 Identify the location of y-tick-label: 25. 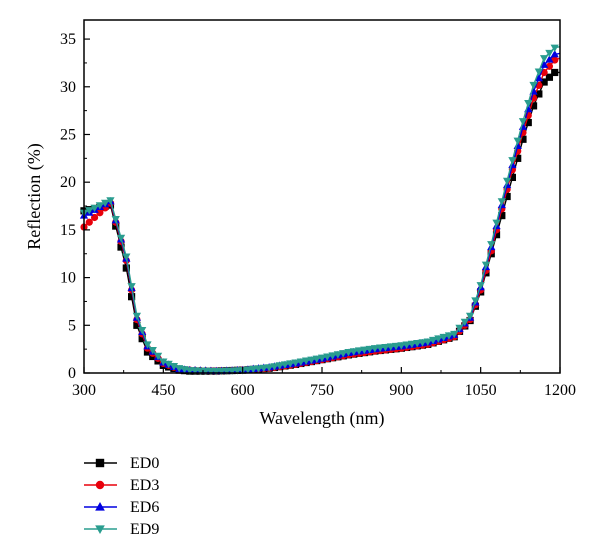
(68, 134).